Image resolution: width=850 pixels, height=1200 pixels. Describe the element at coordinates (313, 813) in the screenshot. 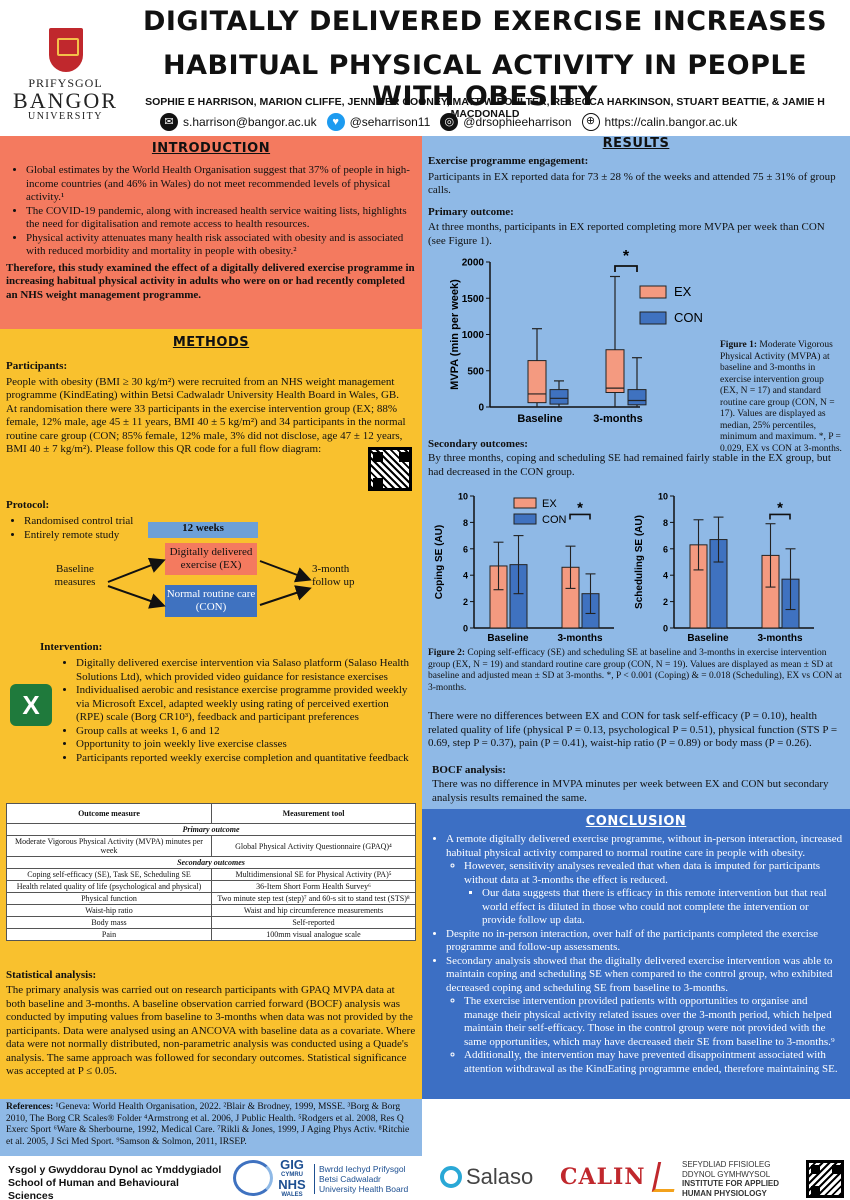

I see `table-header-tool: Measurement tool` at that location.